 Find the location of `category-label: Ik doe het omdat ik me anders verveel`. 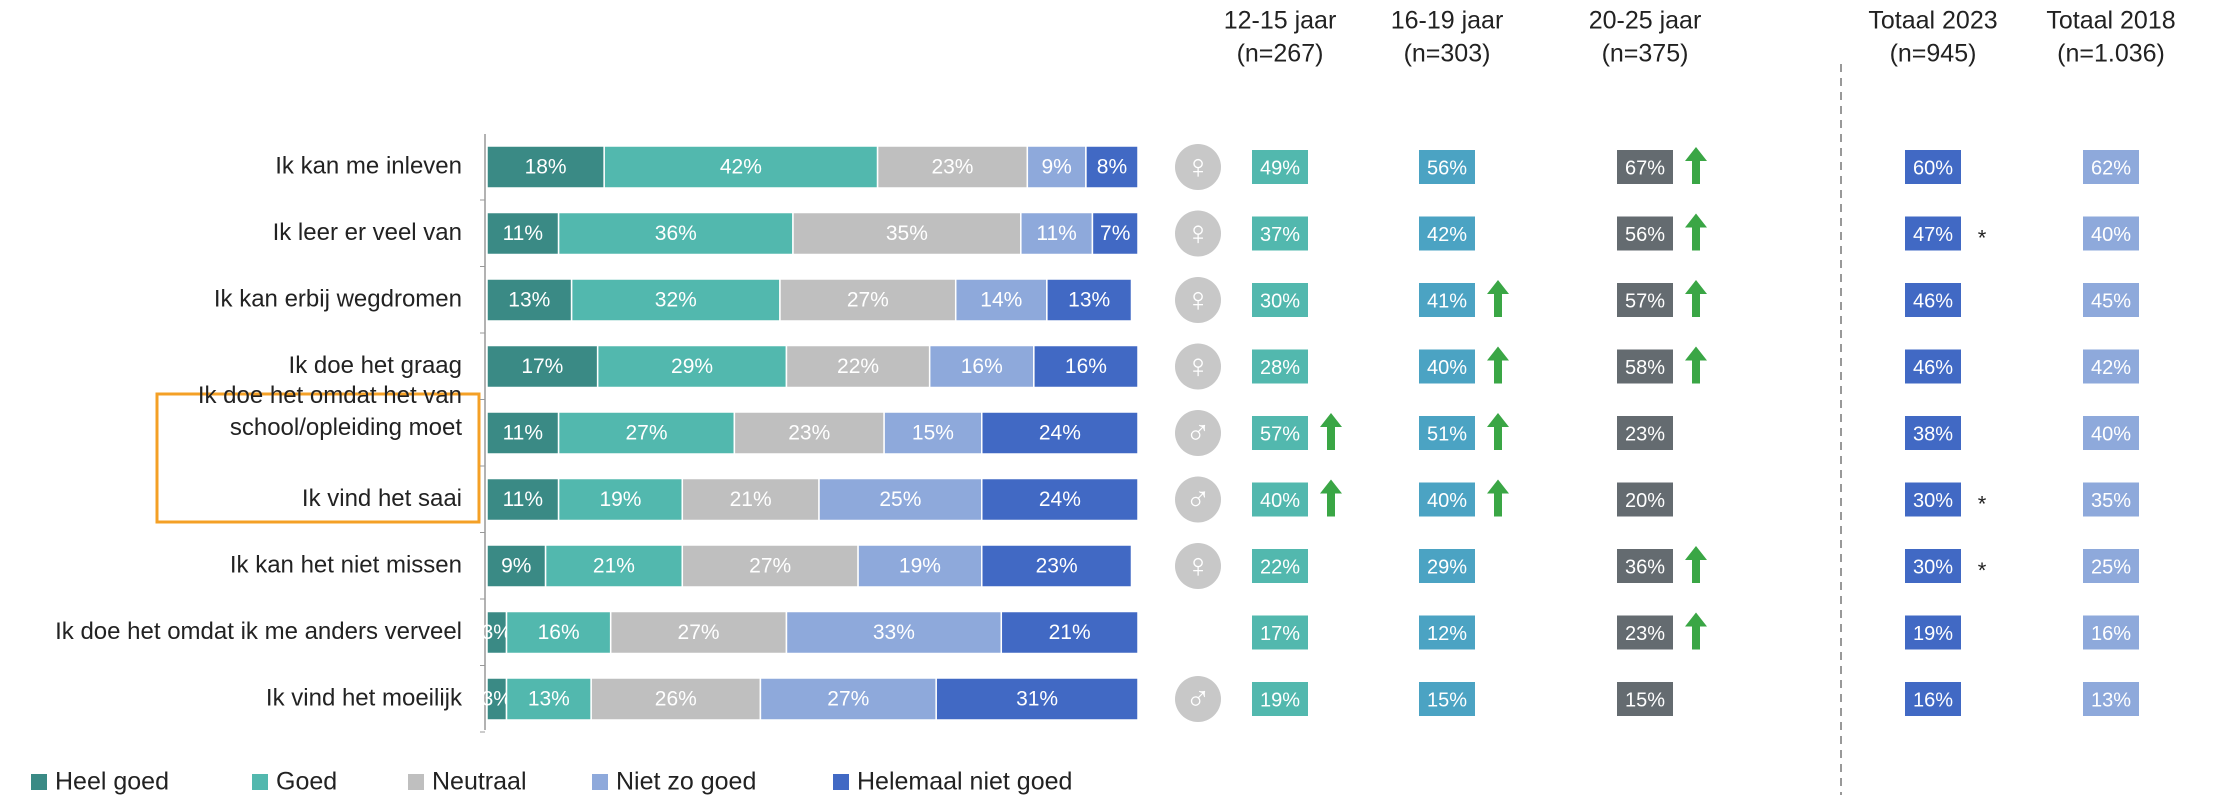

category-label: Ik doe het omdat ik me anders verveel is located at coordinates (258, 631).